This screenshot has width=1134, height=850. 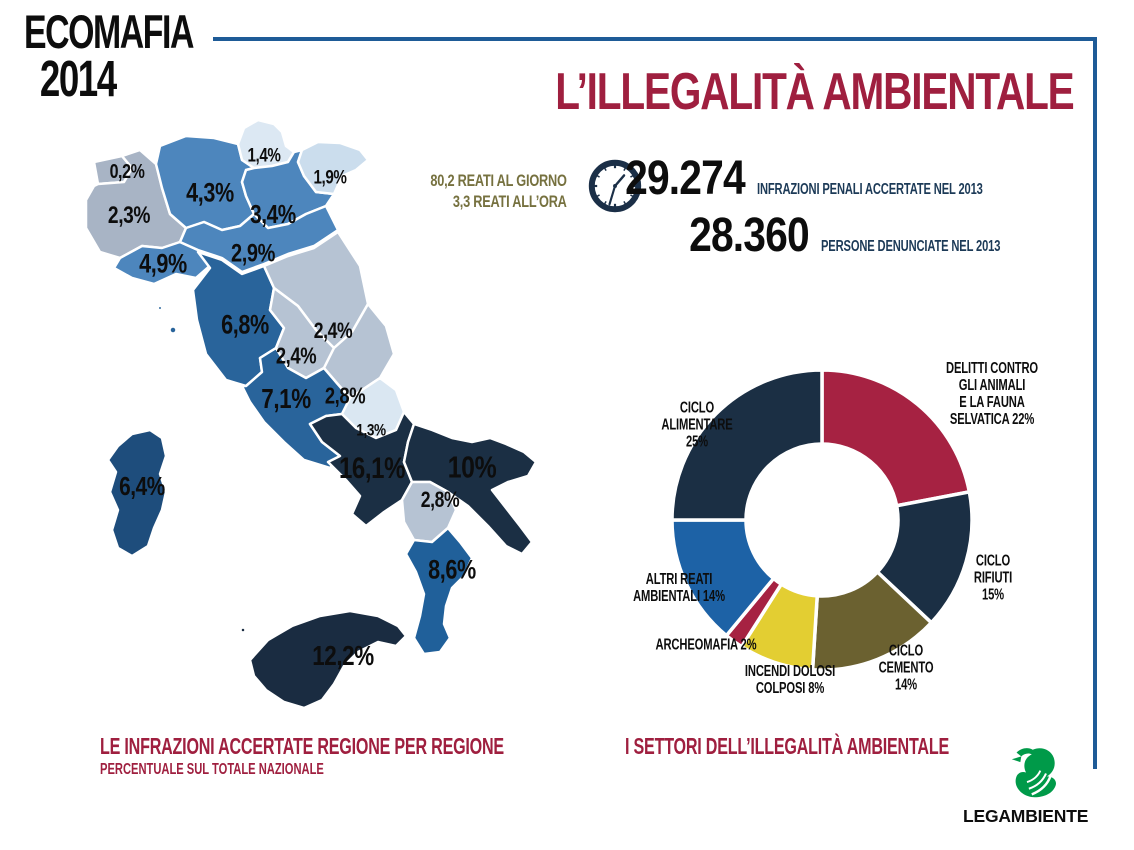 What do you see at coordinates (372, 468) in the screenshot?
I see `map-region-label-campania: 16,1%` at bounding box center [372, 468].